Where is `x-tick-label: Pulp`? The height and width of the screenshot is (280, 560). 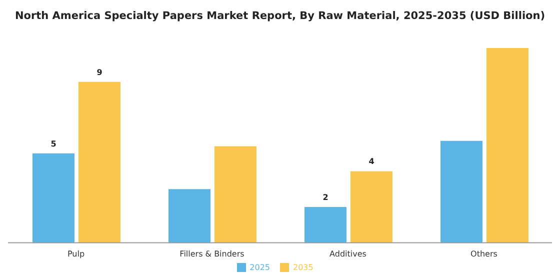 x-tick-label: Pulp is located at coordinates (76, 253).